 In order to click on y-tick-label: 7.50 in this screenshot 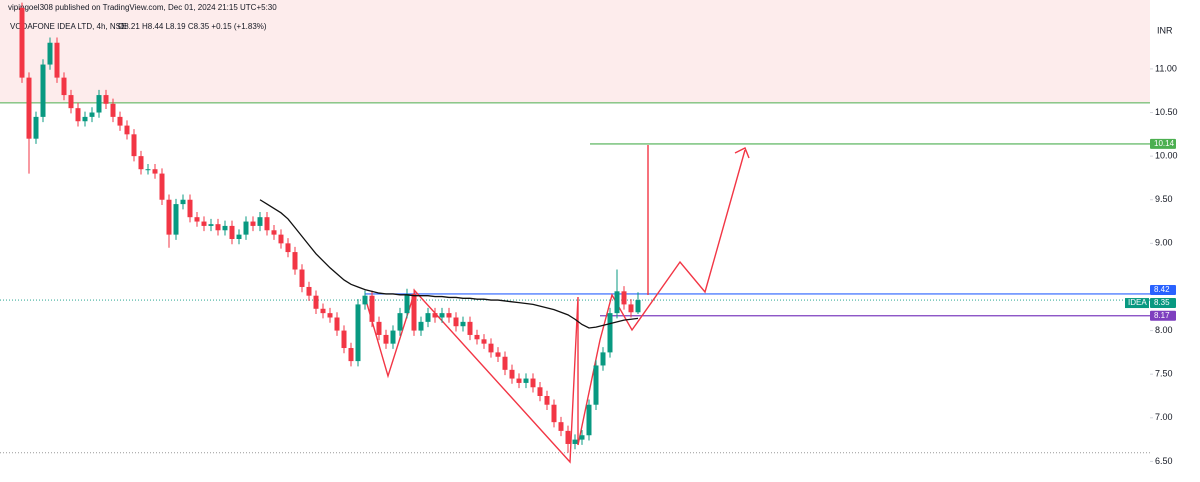, I will do `click(1164, 374)`.